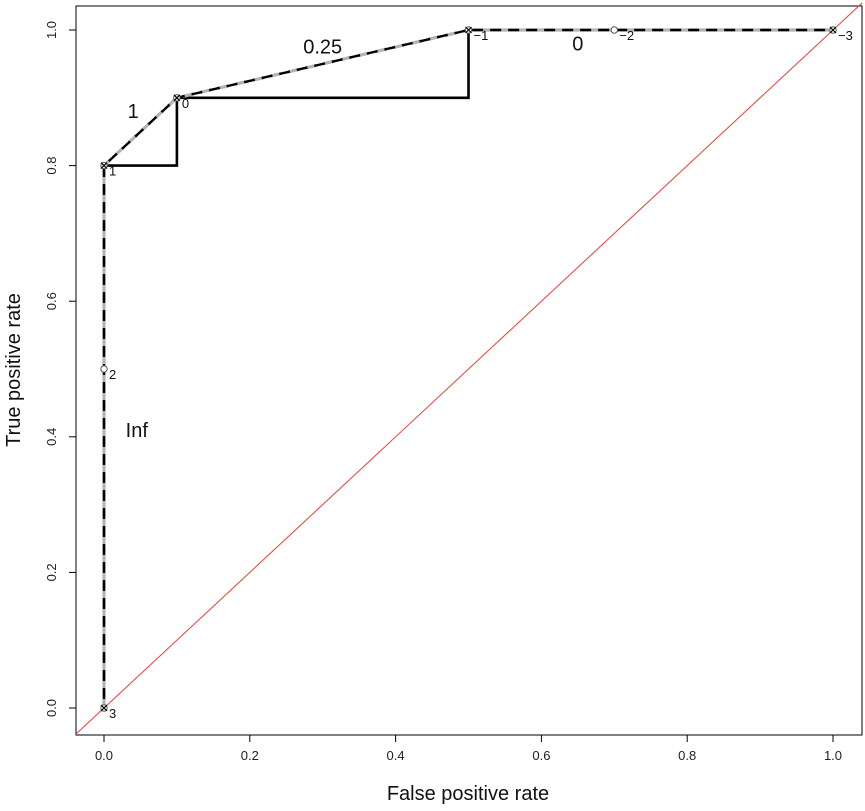 The width and height of the screenshot is (865, 811). What do you see at coordinates (60, 369) in the screenshot?
I see `y-axis: 0.0 0.2 0.4 0.6 0.8 1.0` at bounding box center [60, 369].